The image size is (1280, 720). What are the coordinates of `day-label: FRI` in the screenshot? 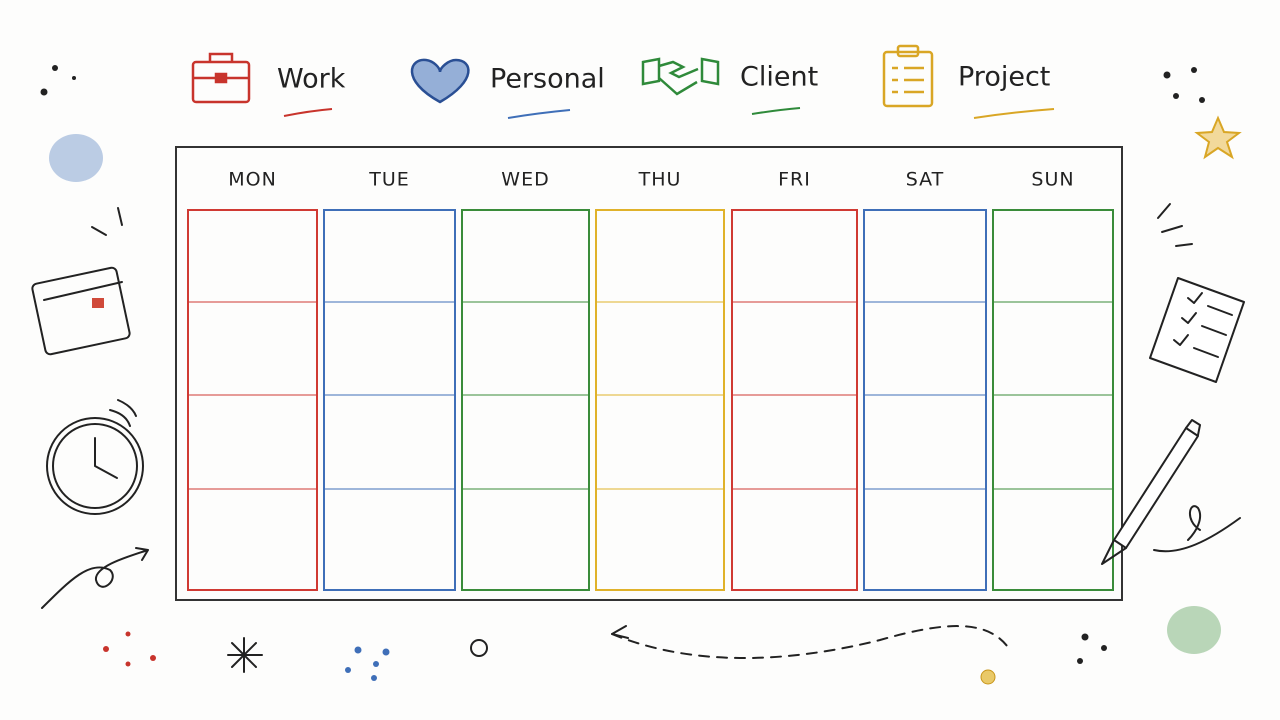 It's located at (794, 180).